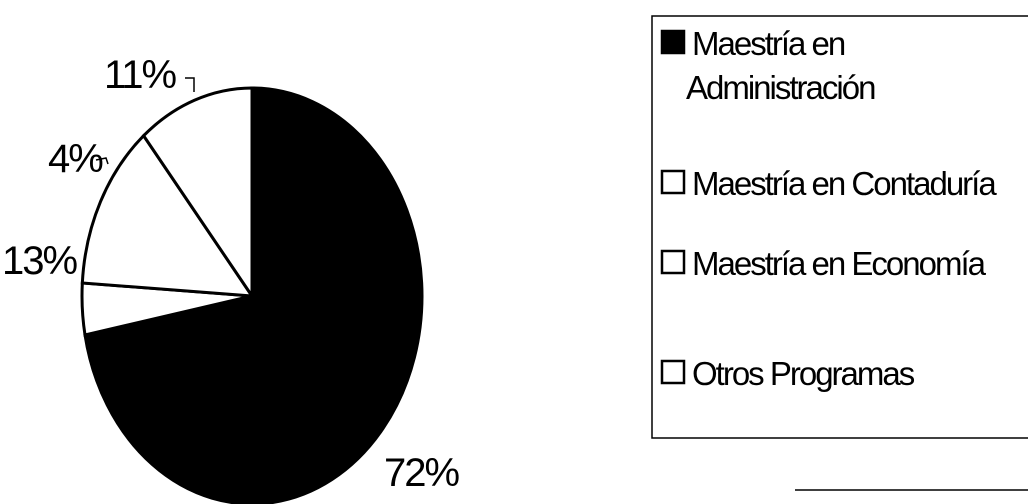 The height and width of the screenshot is (504, 1028). I want to click on legend-entry-otros-programas: Otros Programas, so click(788, 373).